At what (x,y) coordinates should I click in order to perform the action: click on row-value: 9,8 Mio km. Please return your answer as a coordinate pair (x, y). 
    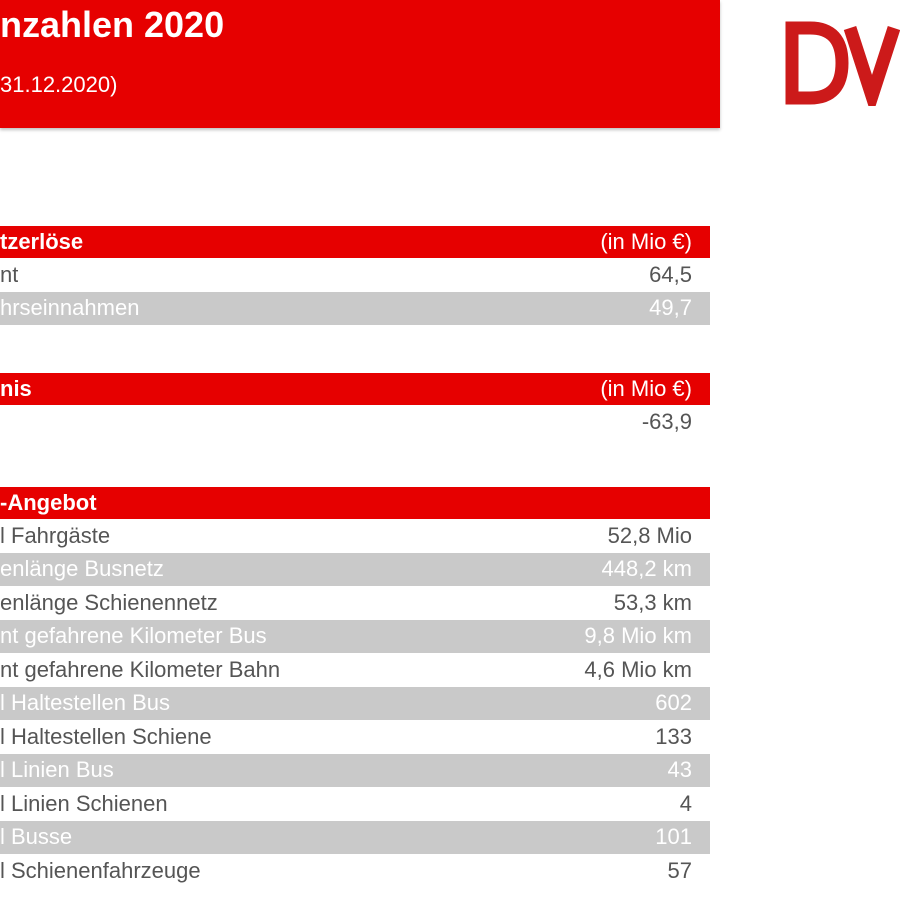
    Looking at the image, I should click on (638, 636).